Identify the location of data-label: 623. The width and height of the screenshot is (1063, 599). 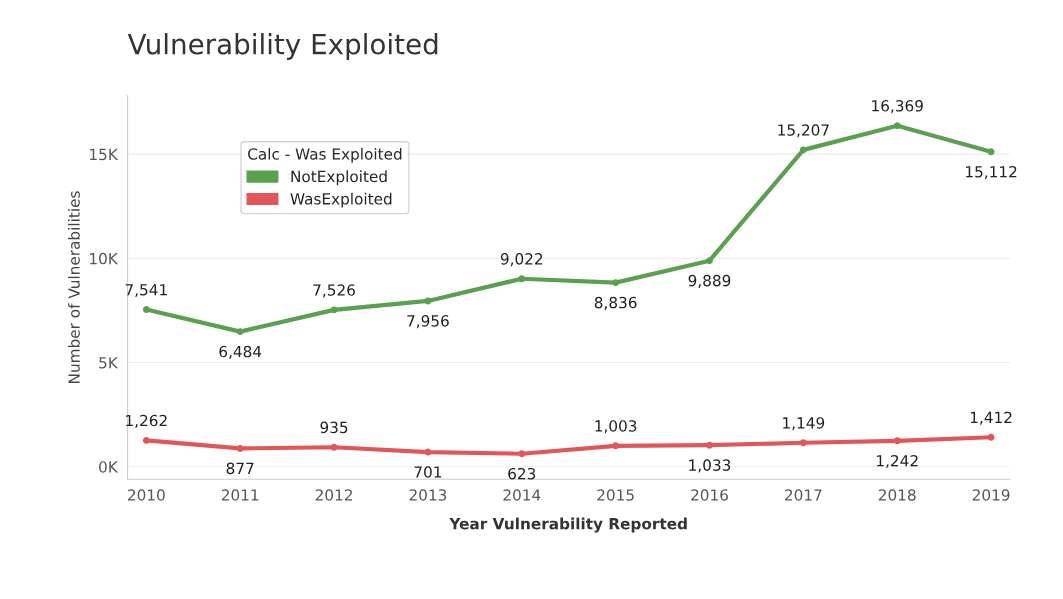
(522, 473).